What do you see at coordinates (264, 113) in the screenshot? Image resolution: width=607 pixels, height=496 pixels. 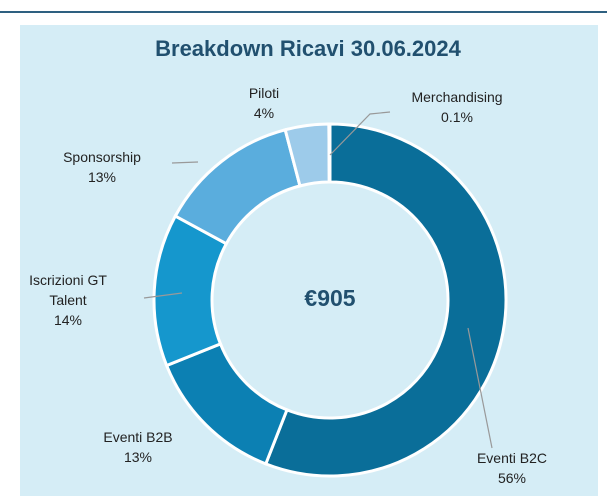 I see `value-label: 4%` at bounding box center [264, 113].